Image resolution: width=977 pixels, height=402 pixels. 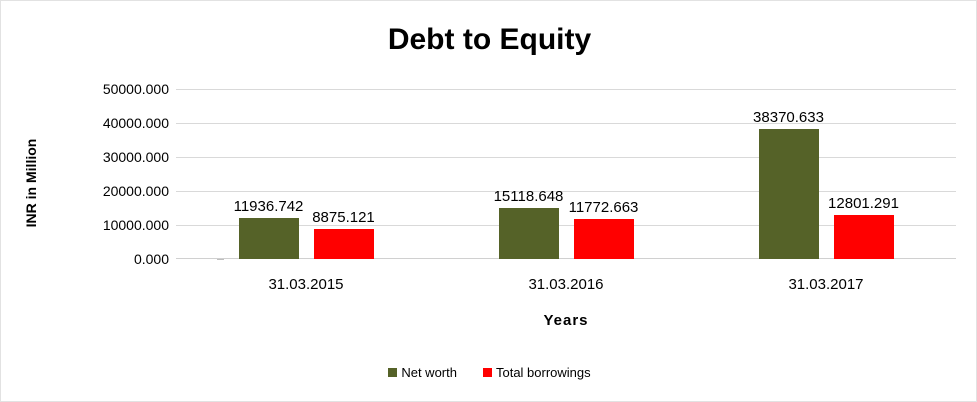 What do you see at coordinates (268, 238) in the screenshot?
I see `bar-net-worth-31.03.2015` at bounding box center [268, 238].